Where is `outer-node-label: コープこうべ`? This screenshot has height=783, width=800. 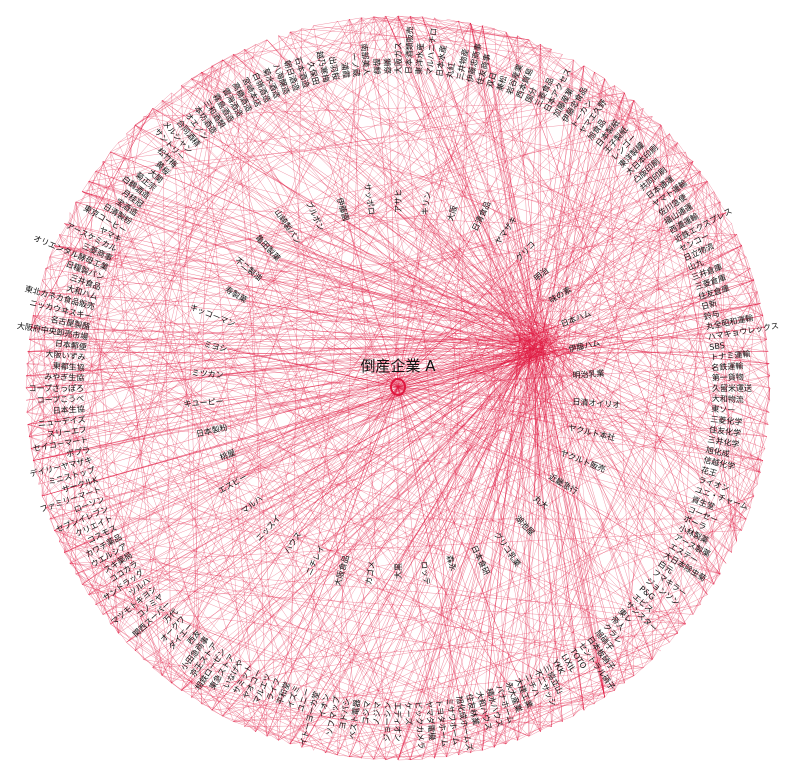
outer-node-label: コープこうべ is located at coordinates (61, 399).